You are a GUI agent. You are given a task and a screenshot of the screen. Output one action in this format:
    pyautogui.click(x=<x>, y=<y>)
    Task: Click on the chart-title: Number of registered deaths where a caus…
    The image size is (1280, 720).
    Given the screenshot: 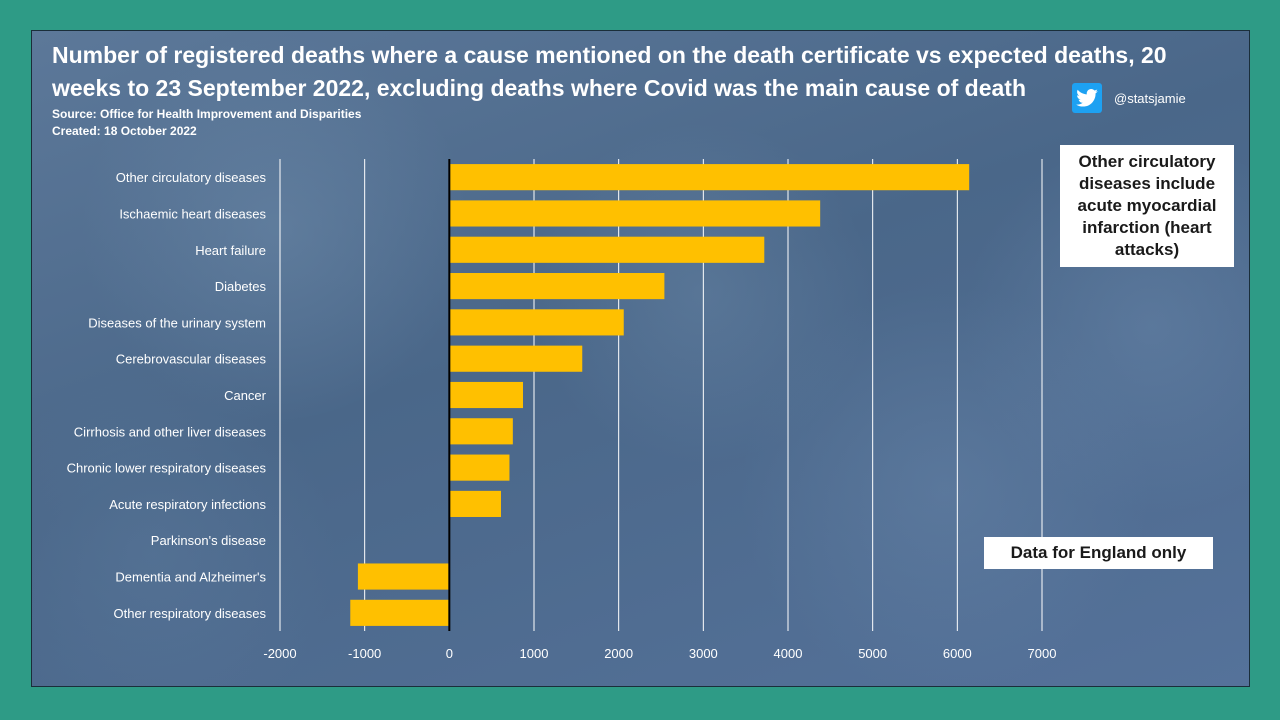 What is the action you would take?
    pyautogui.click(x=609, y=71)
    